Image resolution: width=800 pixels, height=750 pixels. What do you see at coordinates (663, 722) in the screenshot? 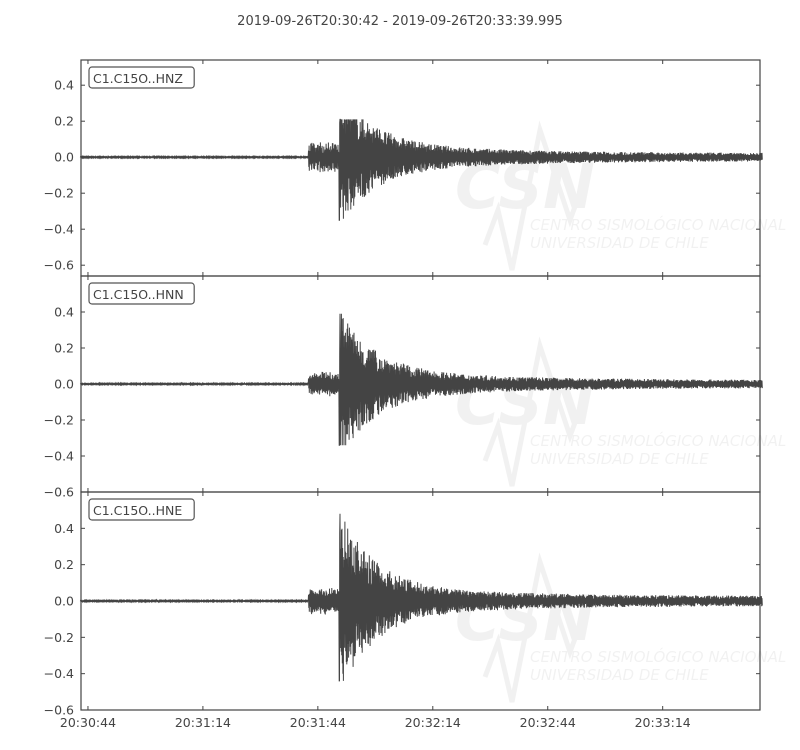
I see `x-tick-label: 20:33:14` at bounding box center [663, 722].